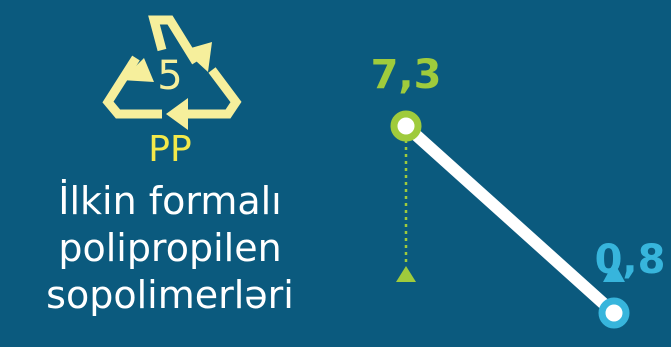 Image resolution: width=671 pixels, height=347 pixels. I want to click on data-label-1: 7,3, so click(406, 75).